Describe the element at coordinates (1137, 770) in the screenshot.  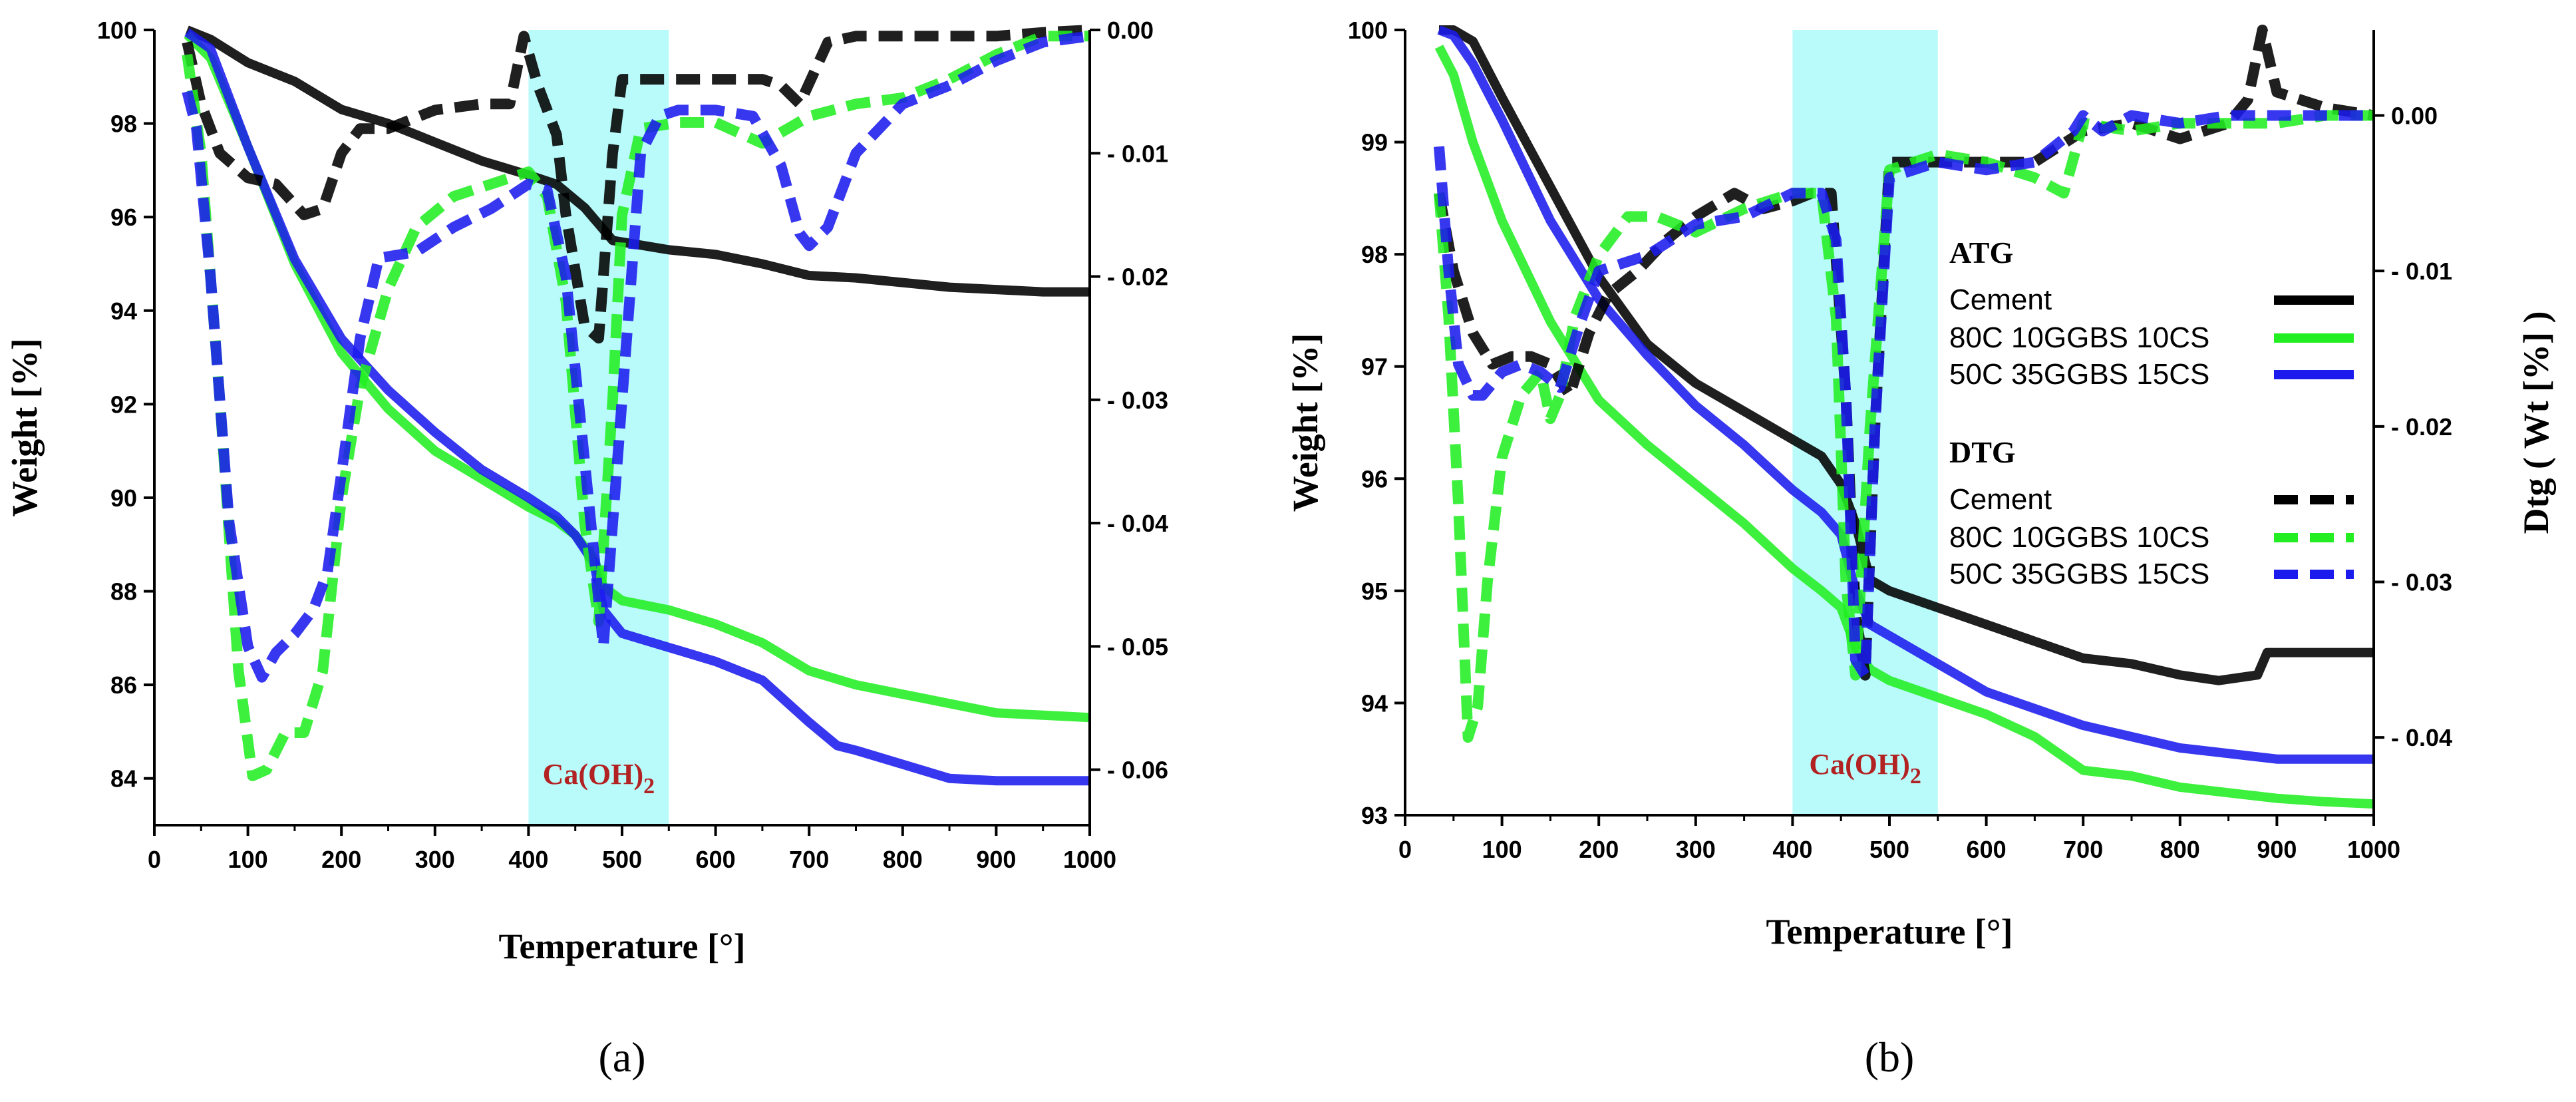
I see `y2-tick-label: - 0.06` at that location.